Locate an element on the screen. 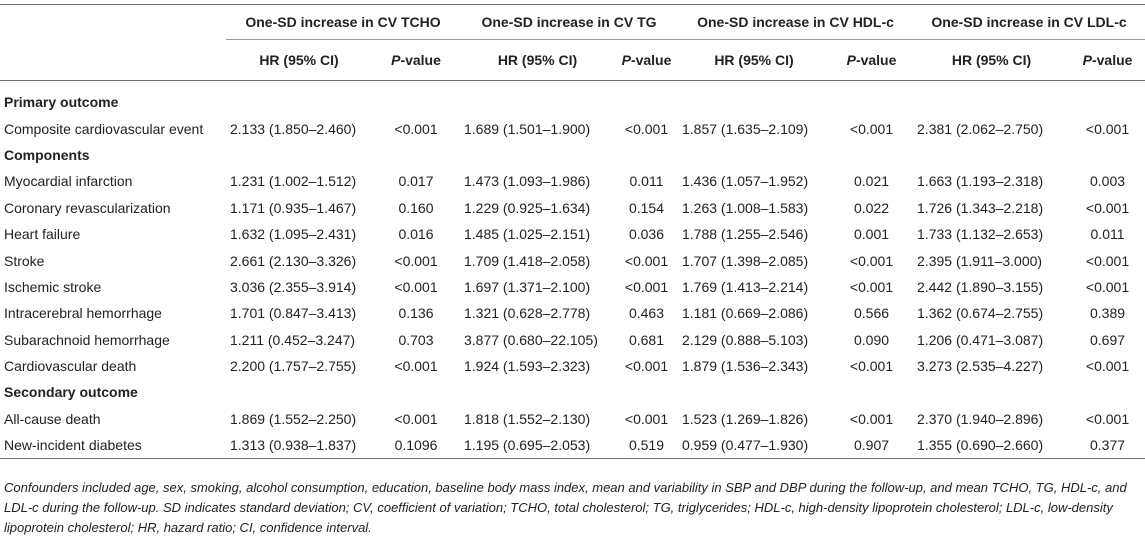  p-value-cell: 0.463 is located at coordinates (646, 313).